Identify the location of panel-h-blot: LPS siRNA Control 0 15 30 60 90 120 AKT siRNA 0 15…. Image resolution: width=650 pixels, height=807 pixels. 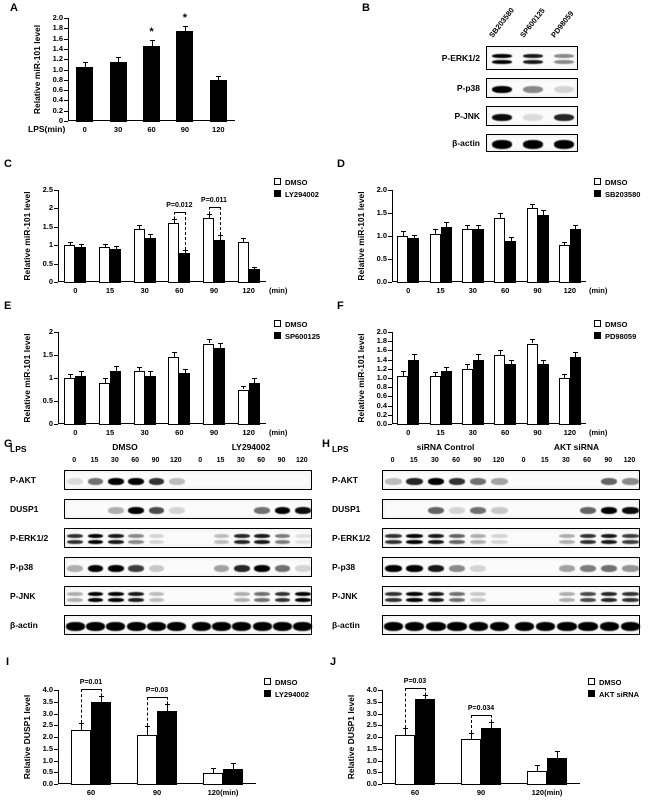
(488, 547).